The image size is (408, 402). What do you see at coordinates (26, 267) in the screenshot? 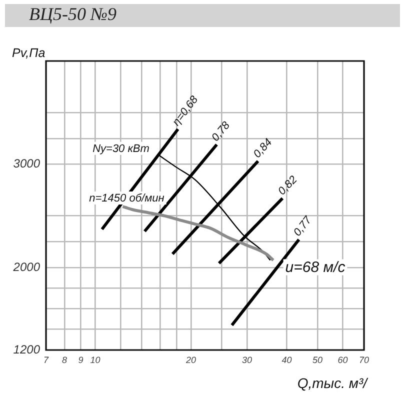
I see `y-tick-label: 2000` at bounding box center [26, 267].